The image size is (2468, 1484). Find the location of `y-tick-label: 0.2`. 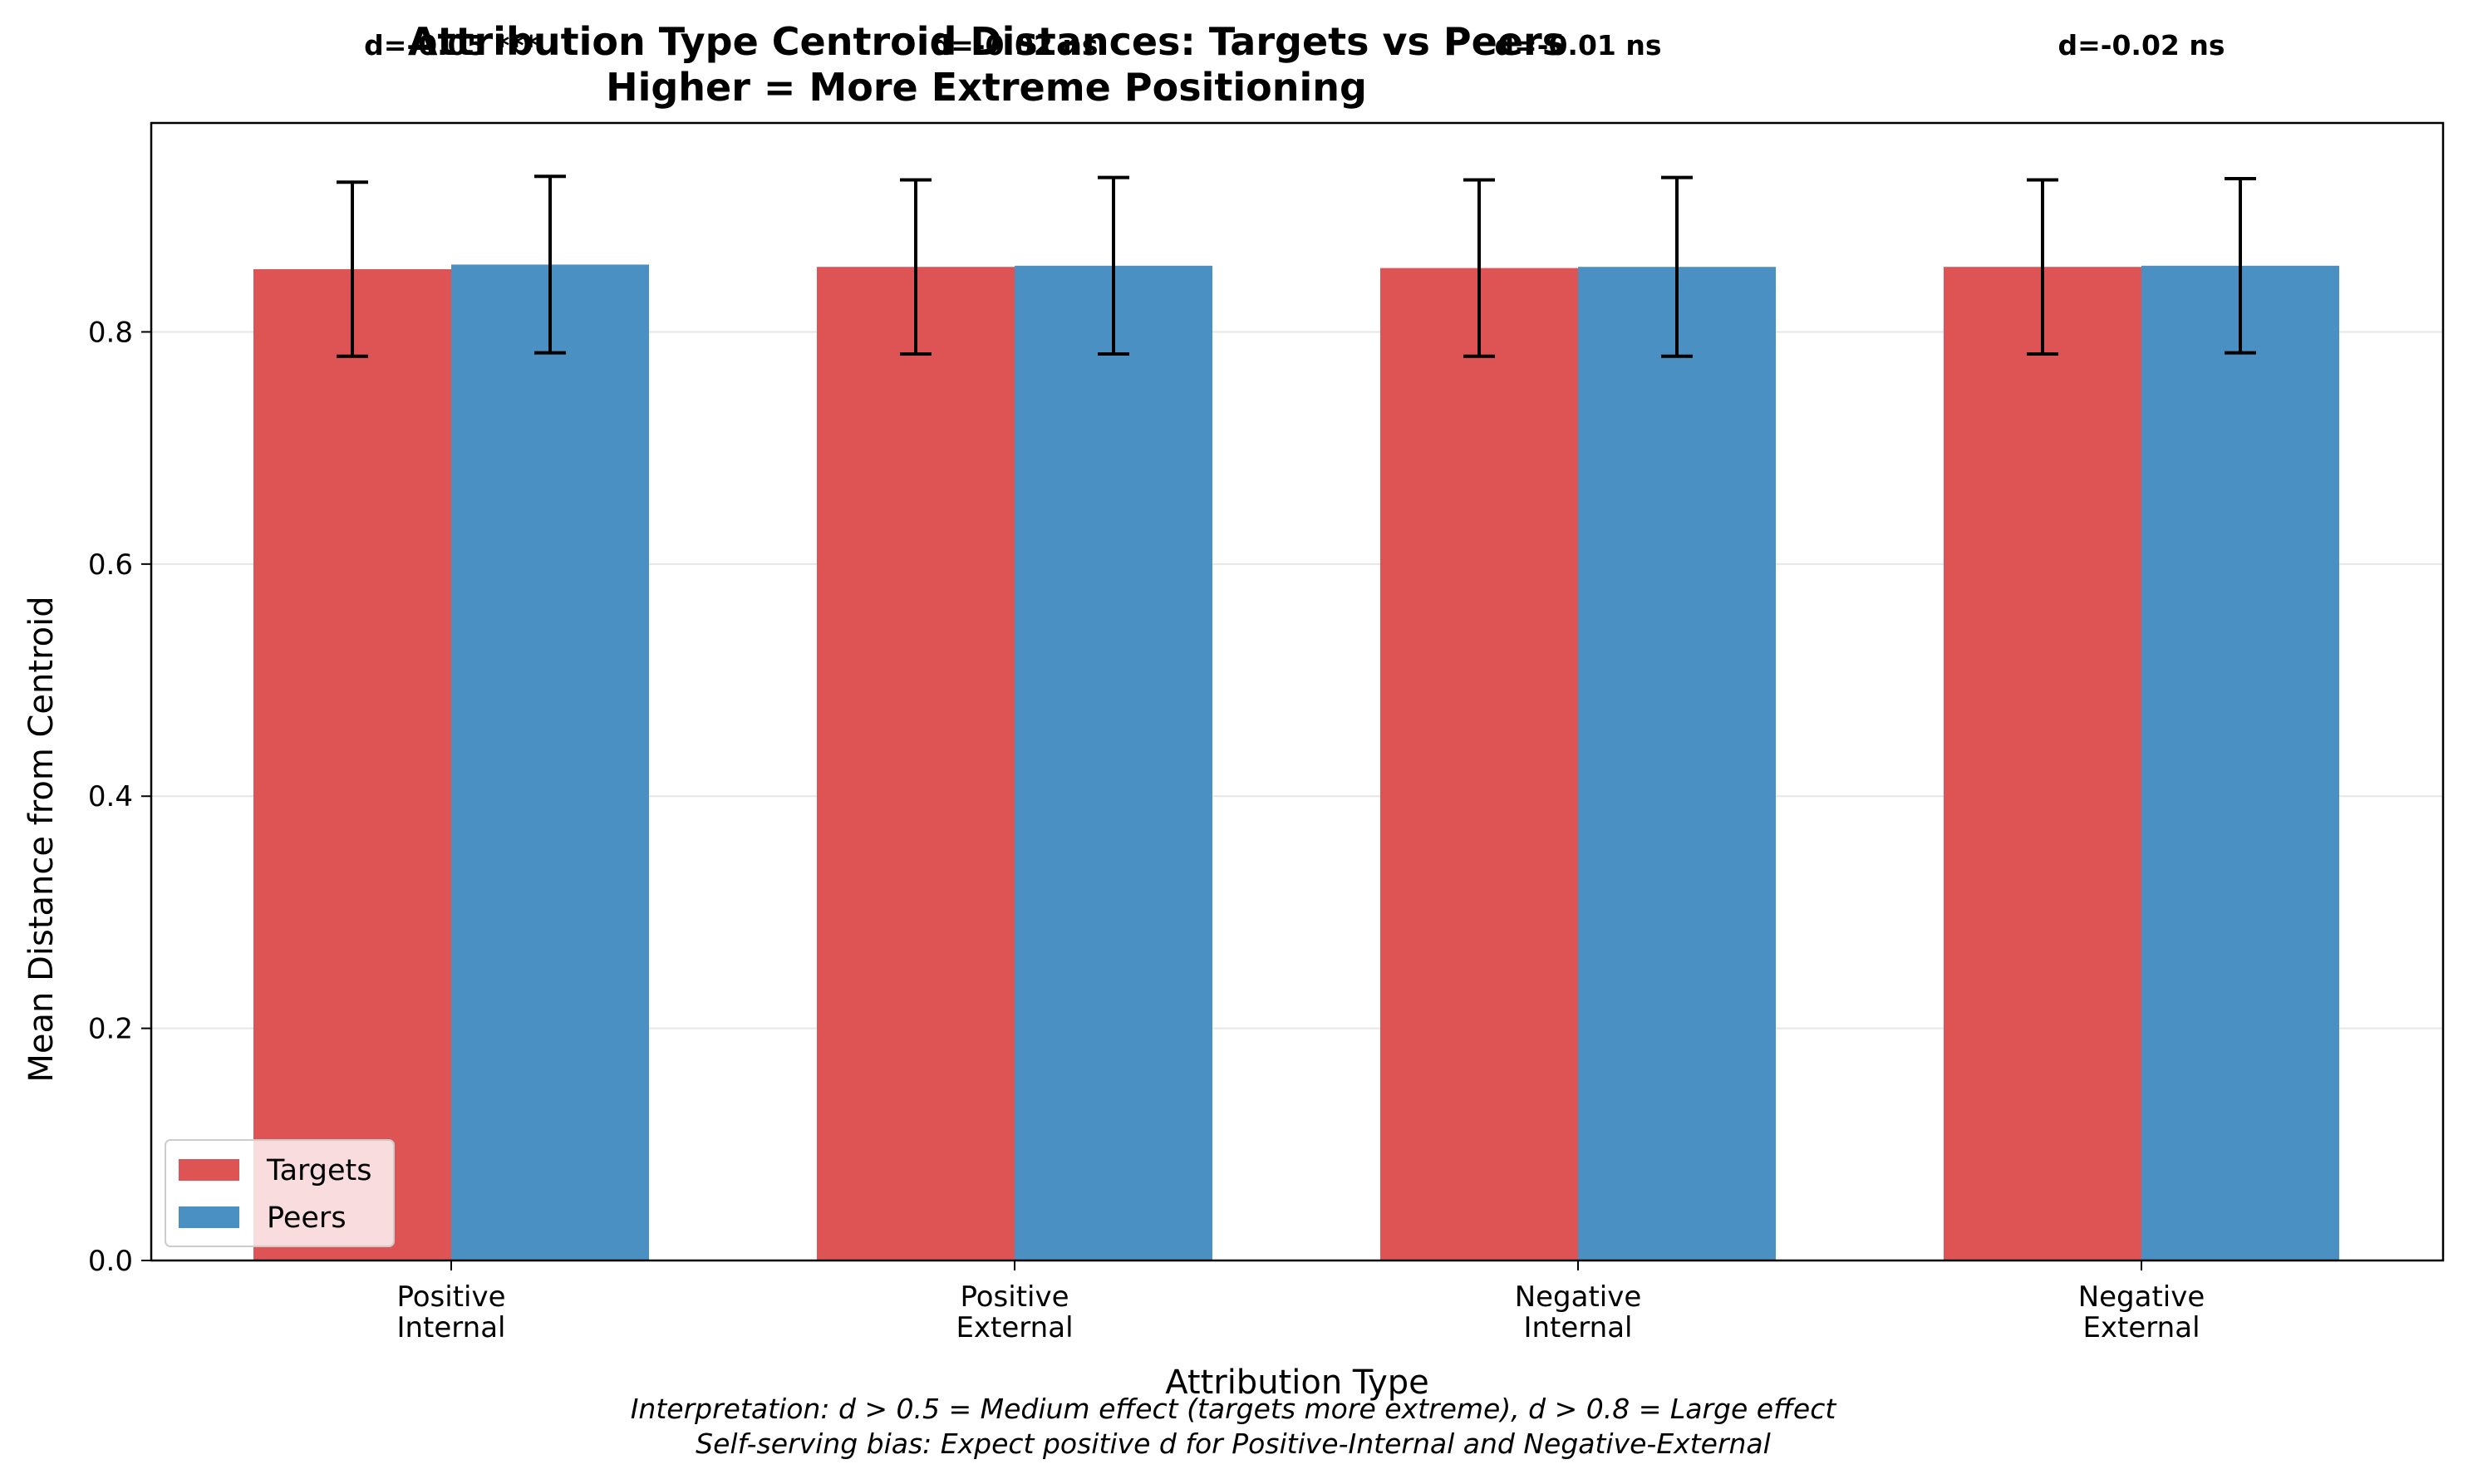

y-tick-label: 0.2 is located at coordinates (110, 1029).